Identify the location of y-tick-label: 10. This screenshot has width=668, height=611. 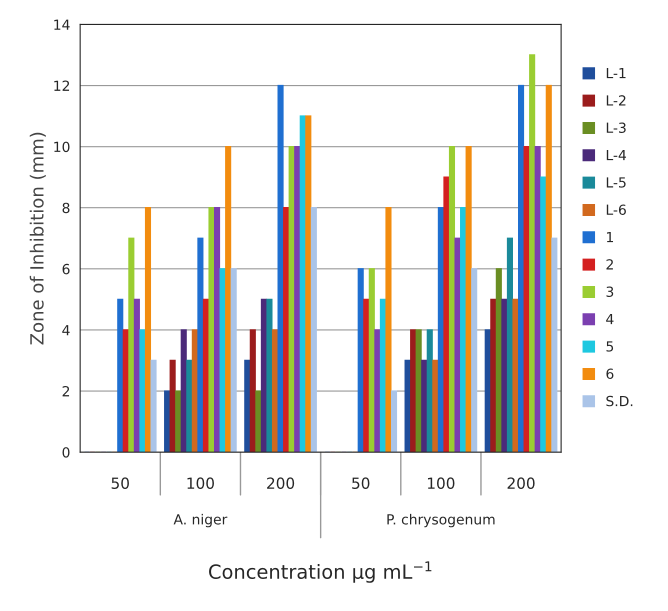
(62, 147).